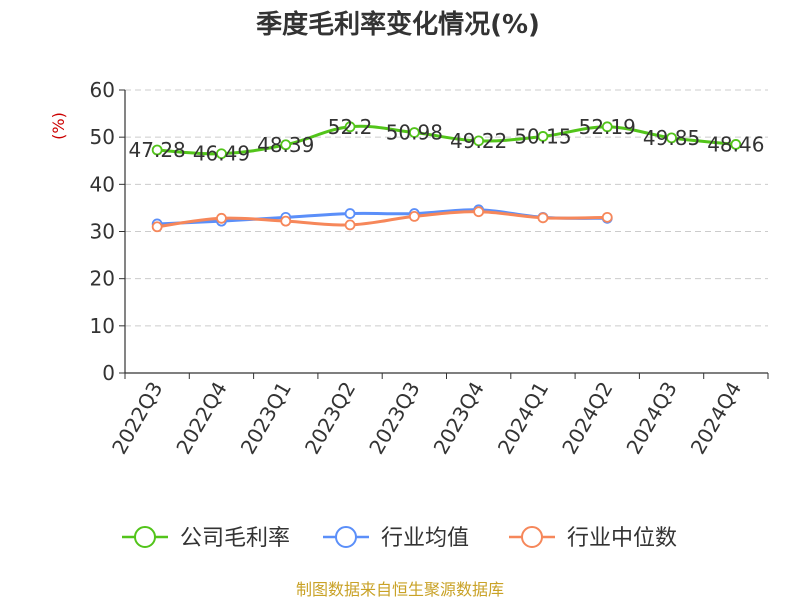  Describe the element at coordinates (459, 418) in the screenshot. I see `x-tick-label: 2023Q4` at that location.